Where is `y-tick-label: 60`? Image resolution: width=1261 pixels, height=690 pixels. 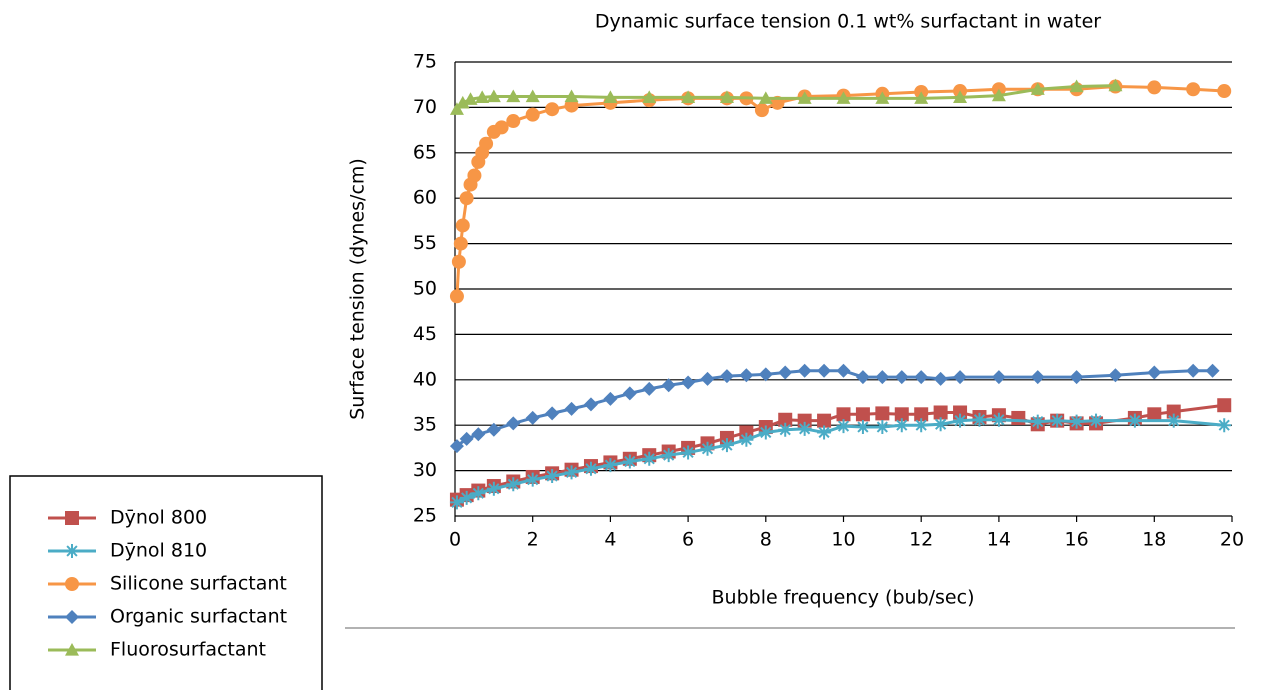 y-tick-label: 60 is located at coordinates (425, 198).